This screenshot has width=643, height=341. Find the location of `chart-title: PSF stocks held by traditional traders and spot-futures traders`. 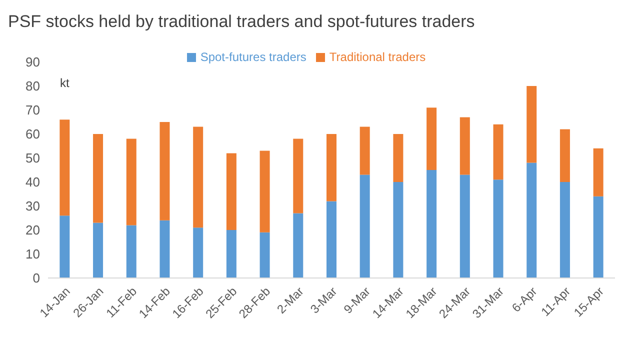

chart-title: PSF stocks held by traditional traders and spot-futures traders is located at coordinates (241, 22).